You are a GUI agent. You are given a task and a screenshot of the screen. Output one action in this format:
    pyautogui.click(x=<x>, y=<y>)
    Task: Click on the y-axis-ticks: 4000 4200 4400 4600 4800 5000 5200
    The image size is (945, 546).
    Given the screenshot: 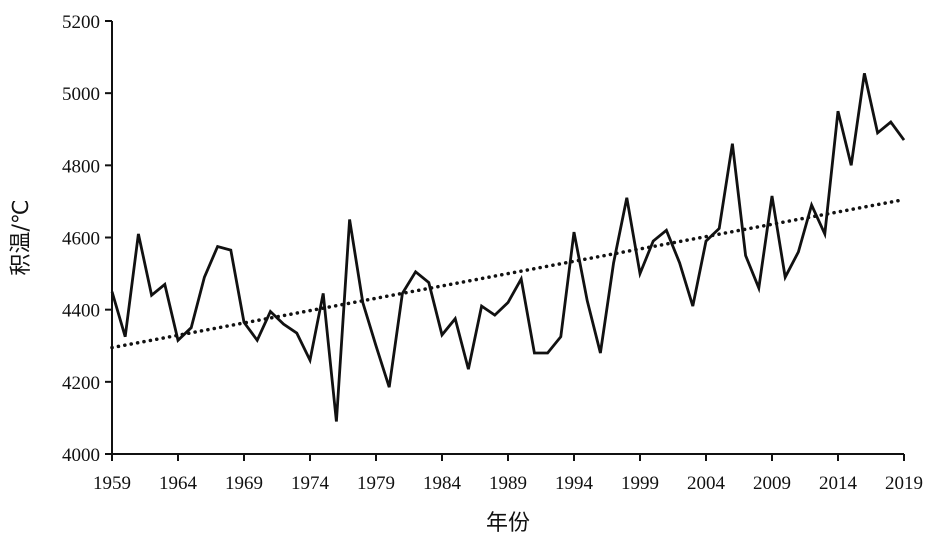 What is the action you would take?
    pyautogui.click(x=87, y=239)
    